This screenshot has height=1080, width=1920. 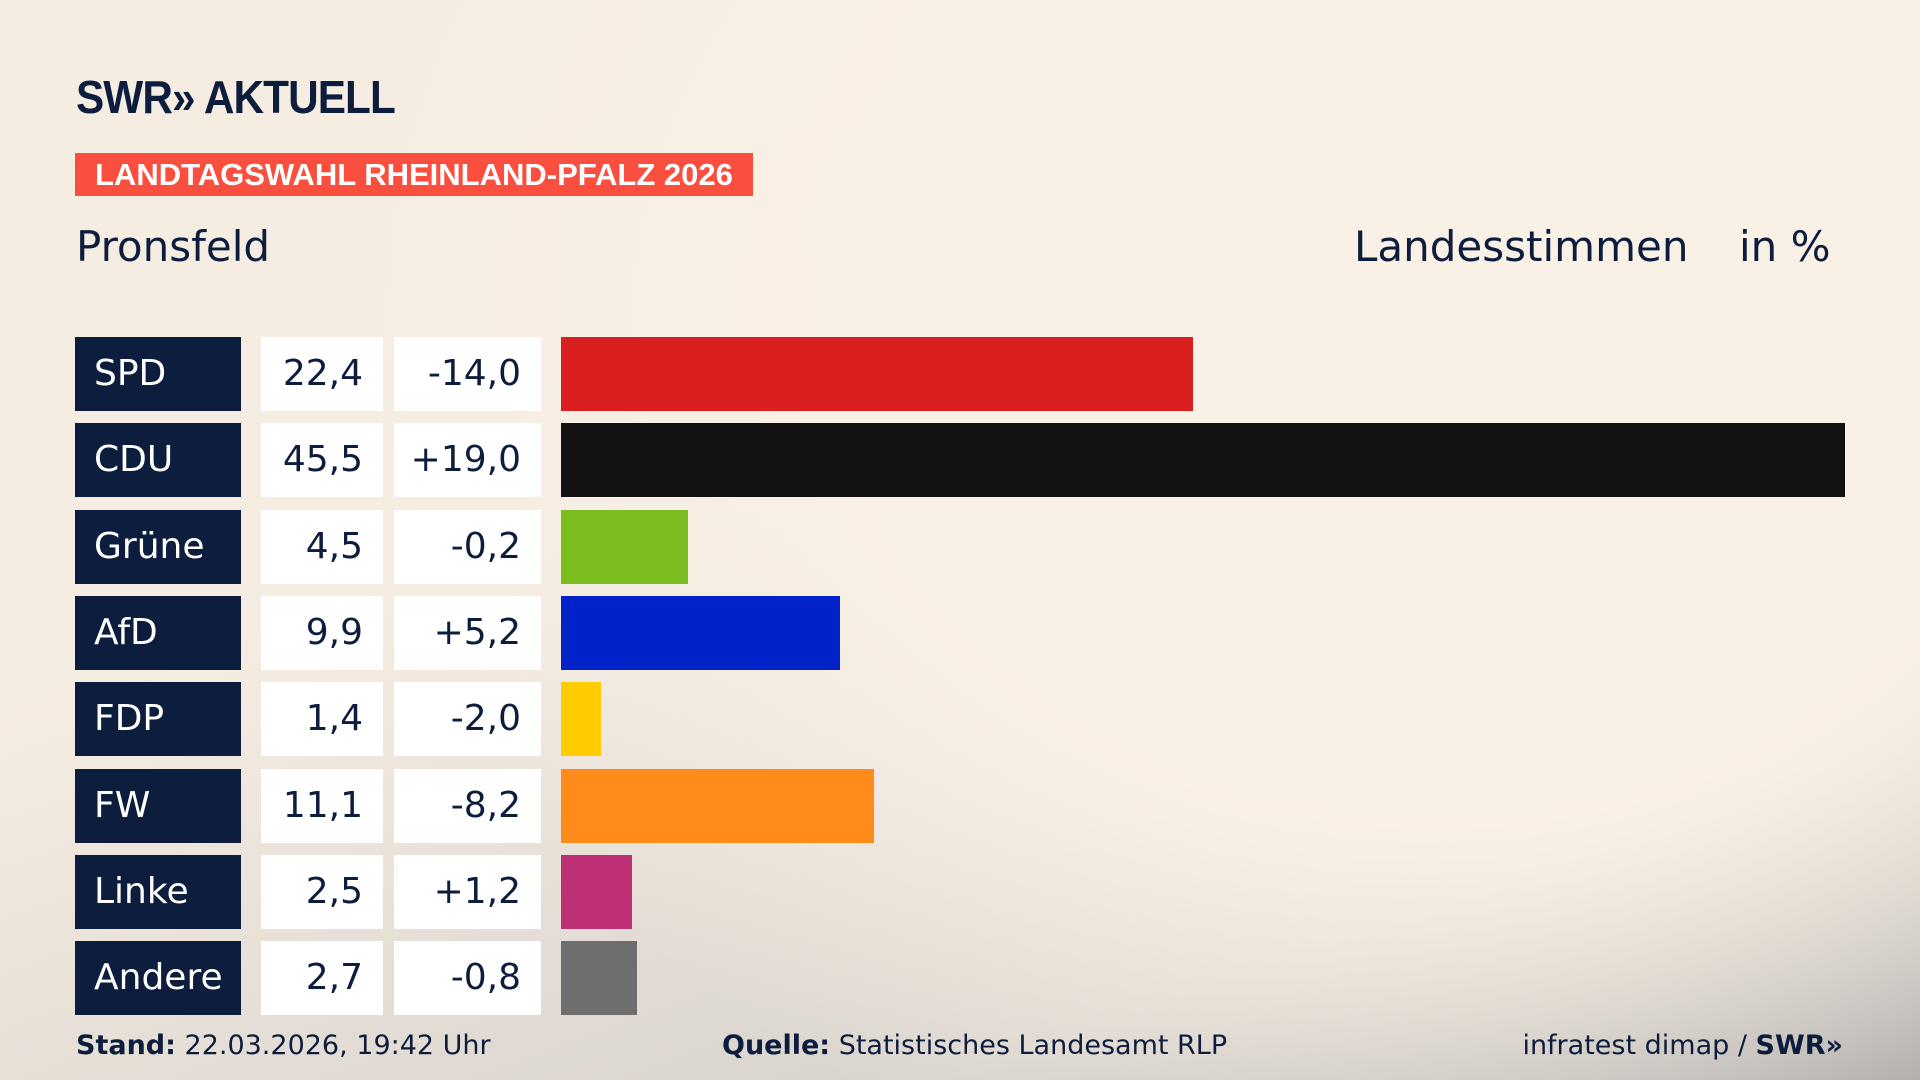 What do you see at coordinates (126, 1045) in the screenshot?
I see `stand-label: Stand:` at bounding box center [126, 1045].